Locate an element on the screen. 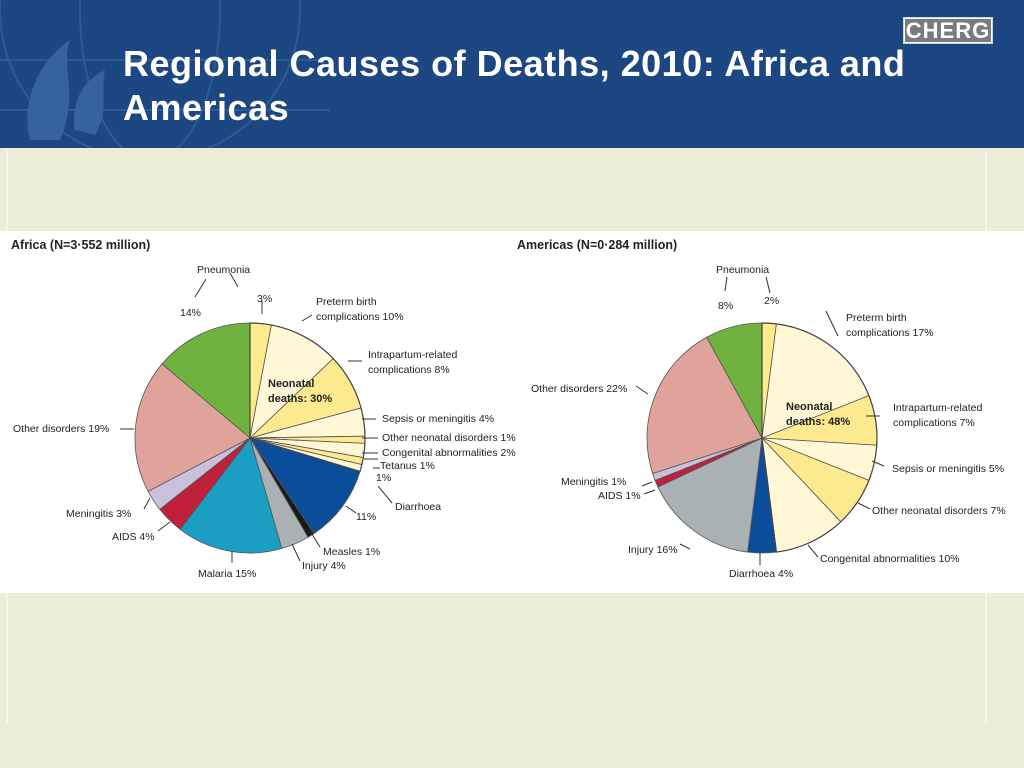 This screenshot has height=768, width=1024. center-label-africa-line2: deaths: 30% is located at coordinates (300, 399).